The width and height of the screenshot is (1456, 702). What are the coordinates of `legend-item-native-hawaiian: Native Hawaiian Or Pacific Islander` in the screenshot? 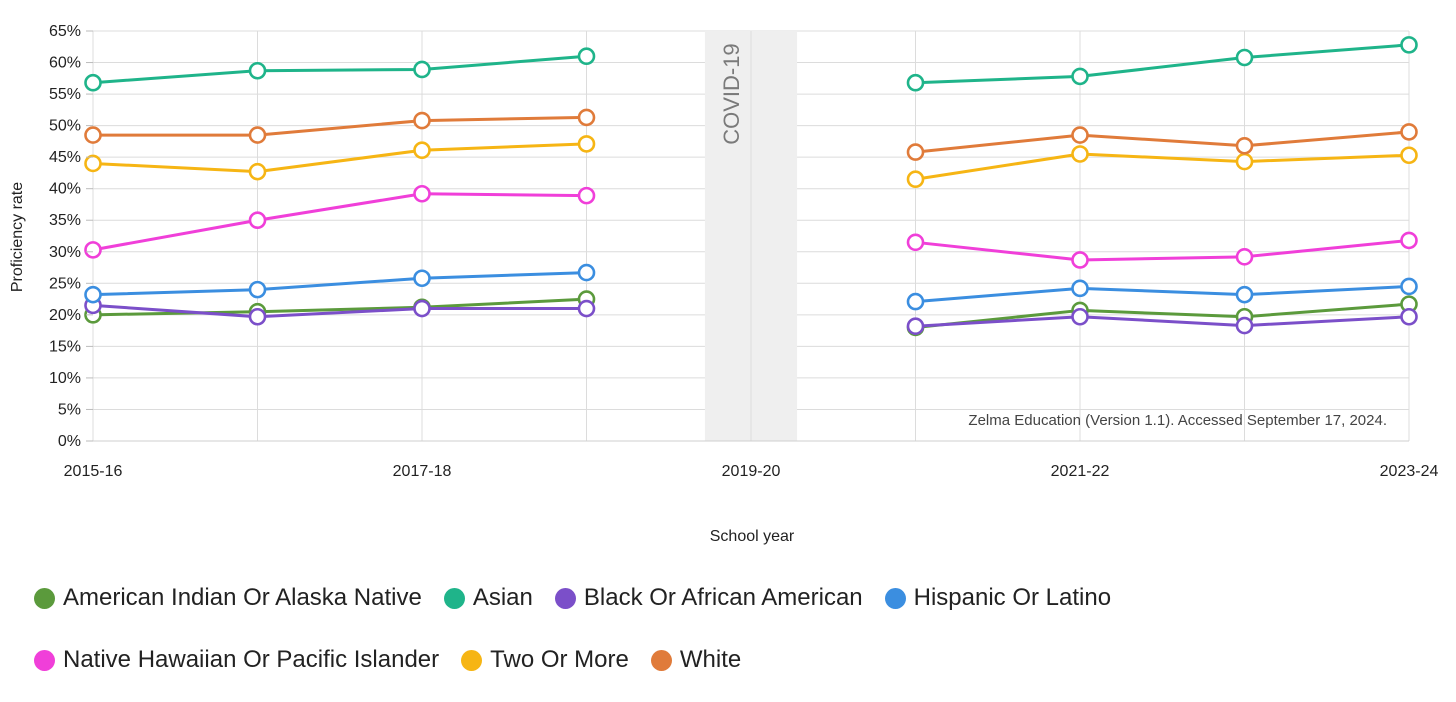 It's located at (236, 660).